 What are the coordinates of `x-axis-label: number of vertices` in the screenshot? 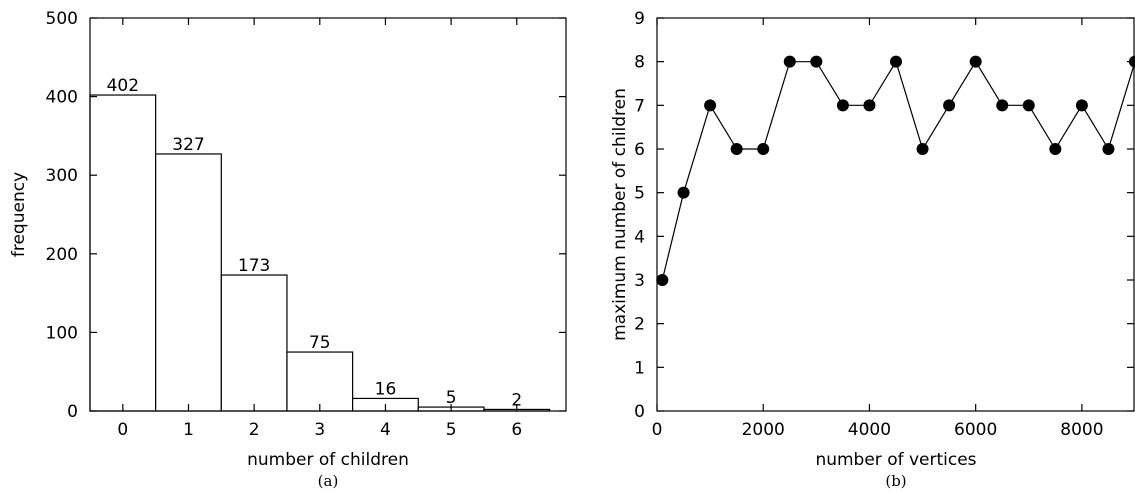 It's located at (895, 460).